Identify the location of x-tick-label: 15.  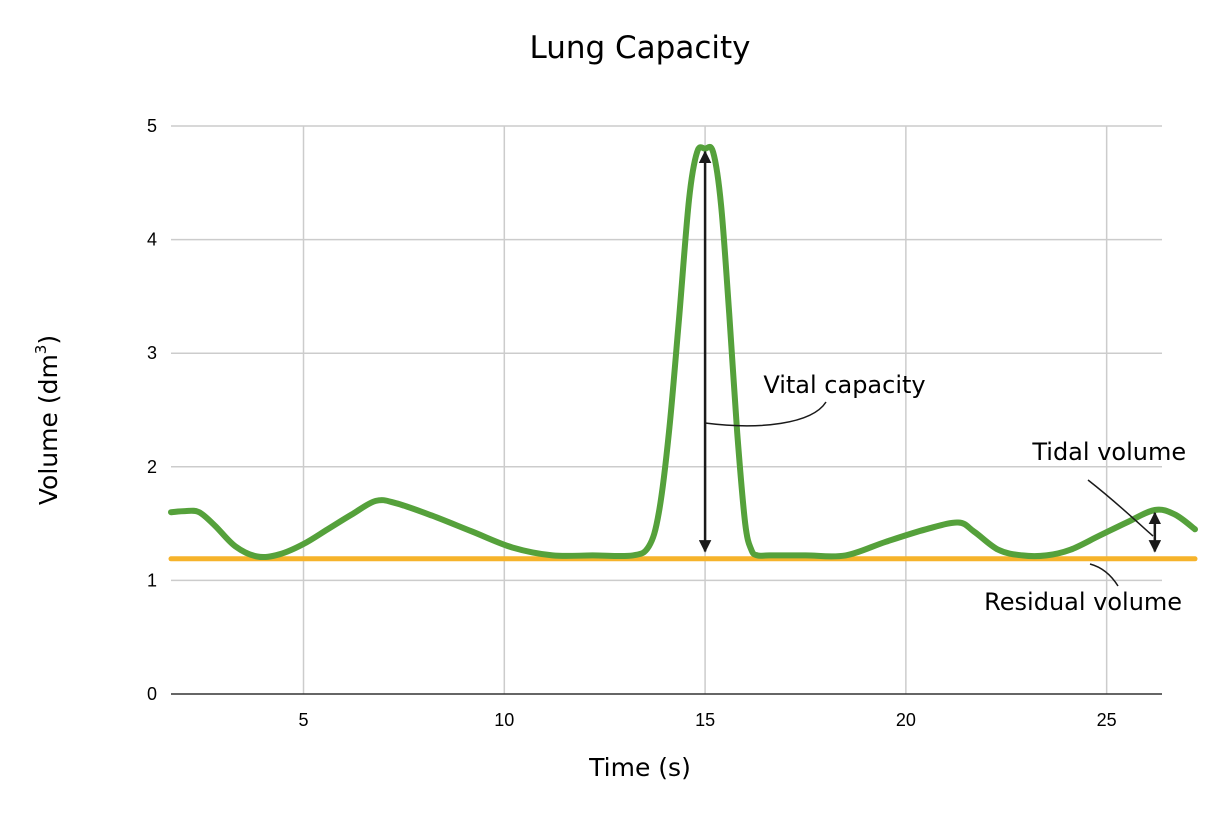
(705, 720).